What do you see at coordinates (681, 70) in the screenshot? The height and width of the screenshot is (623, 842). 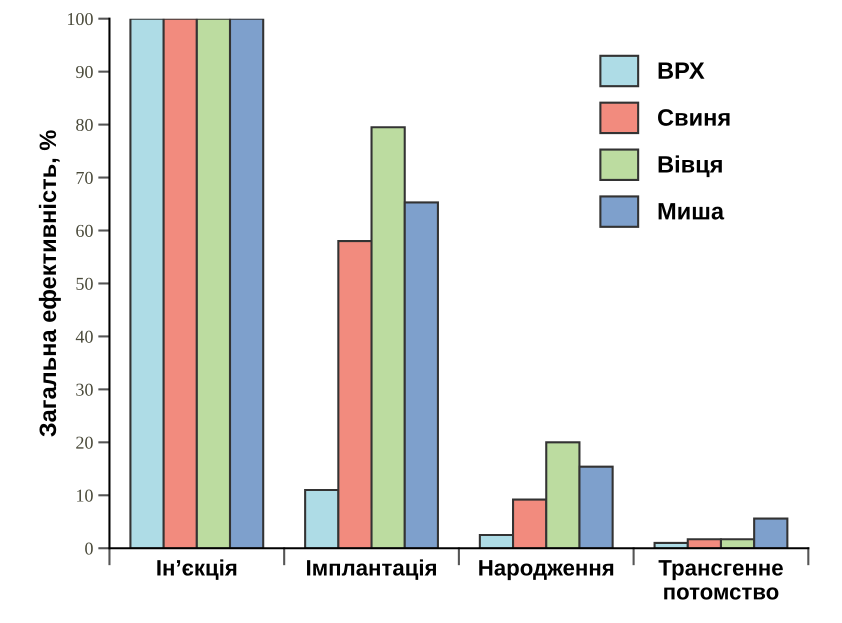 I see `legend-label: ВРХ` at bounding box center [681, 70].